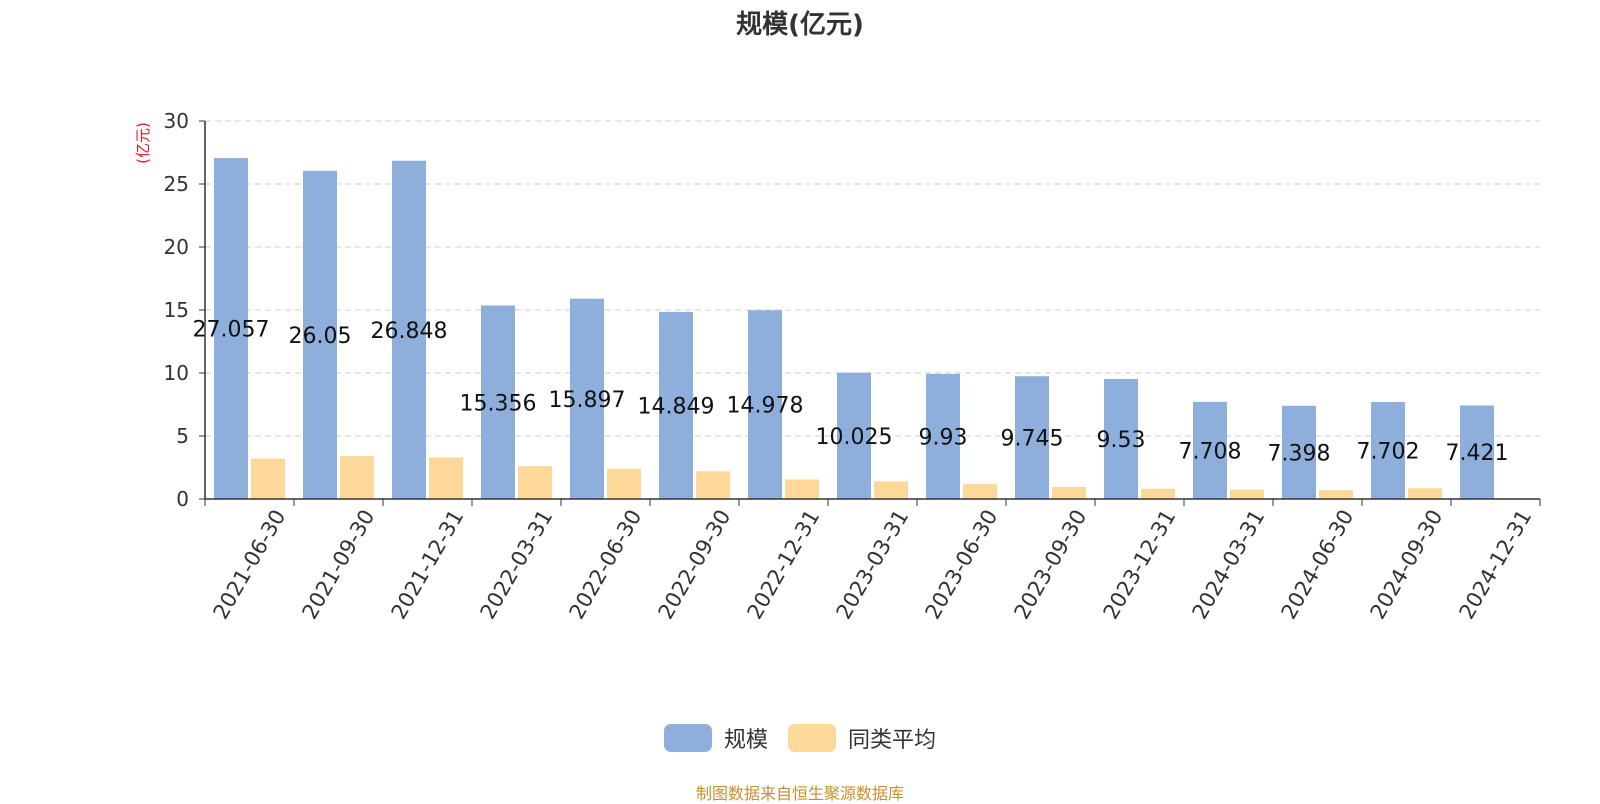  Describe the element at coordinates (1496, 565) in the screenshot. I see `x-tick-label: 2024-12-31` at that location.